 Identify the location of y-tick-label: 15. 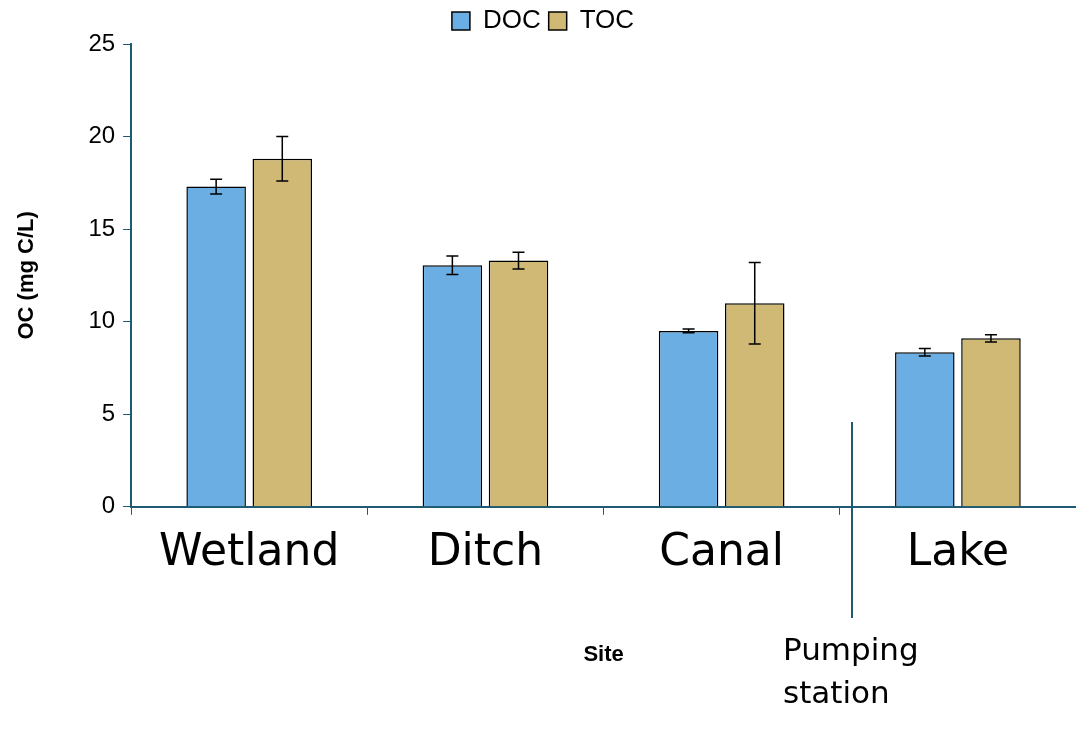
(102, 227).